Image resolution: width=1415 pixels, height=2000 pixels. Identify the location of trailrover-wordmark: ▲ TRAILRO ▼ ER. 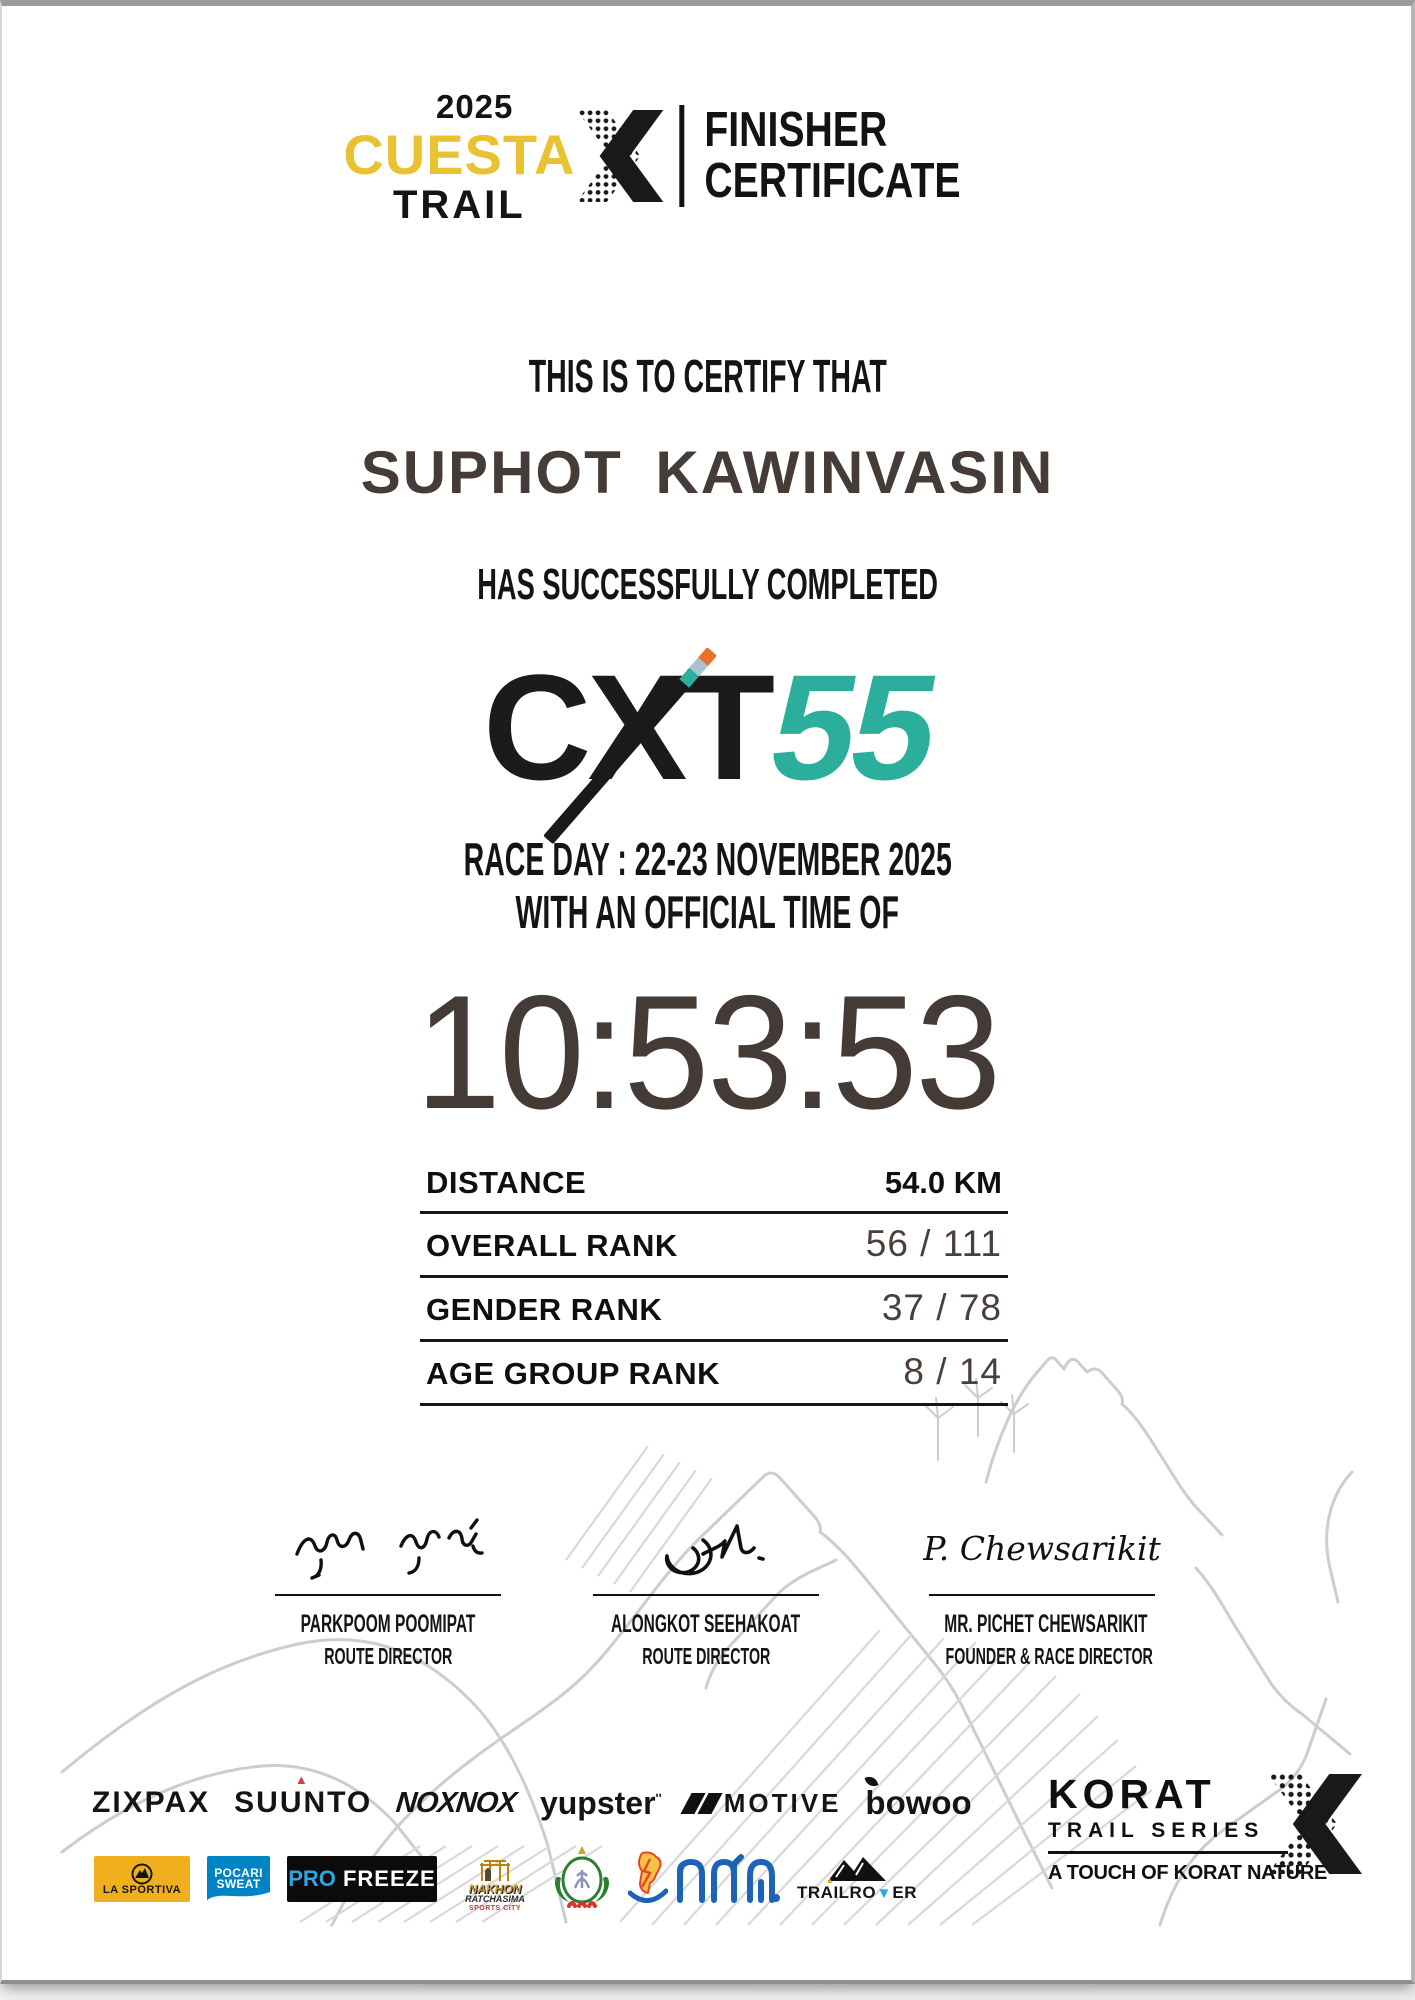
(857, 1889).